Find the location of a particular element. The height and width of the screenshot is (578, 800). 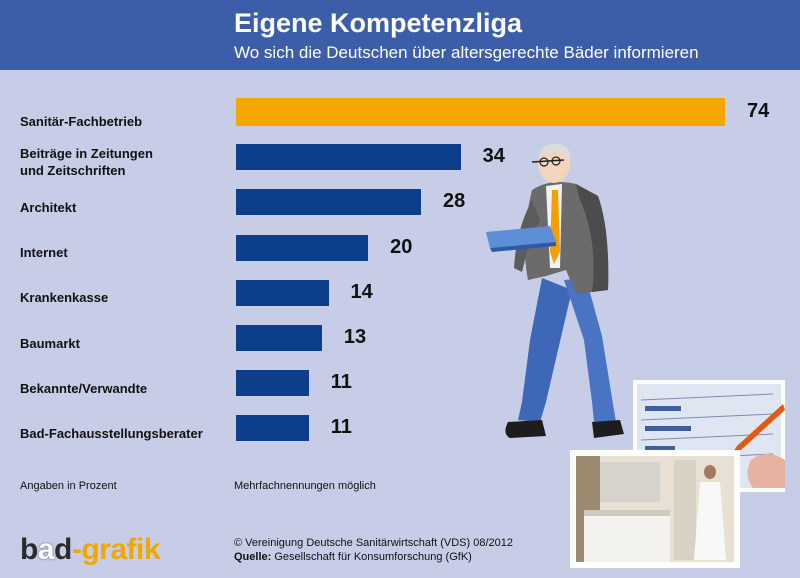

source-value: Gesellschaft für Konsumforschung (GfK) is located at coordinates (371, 557).